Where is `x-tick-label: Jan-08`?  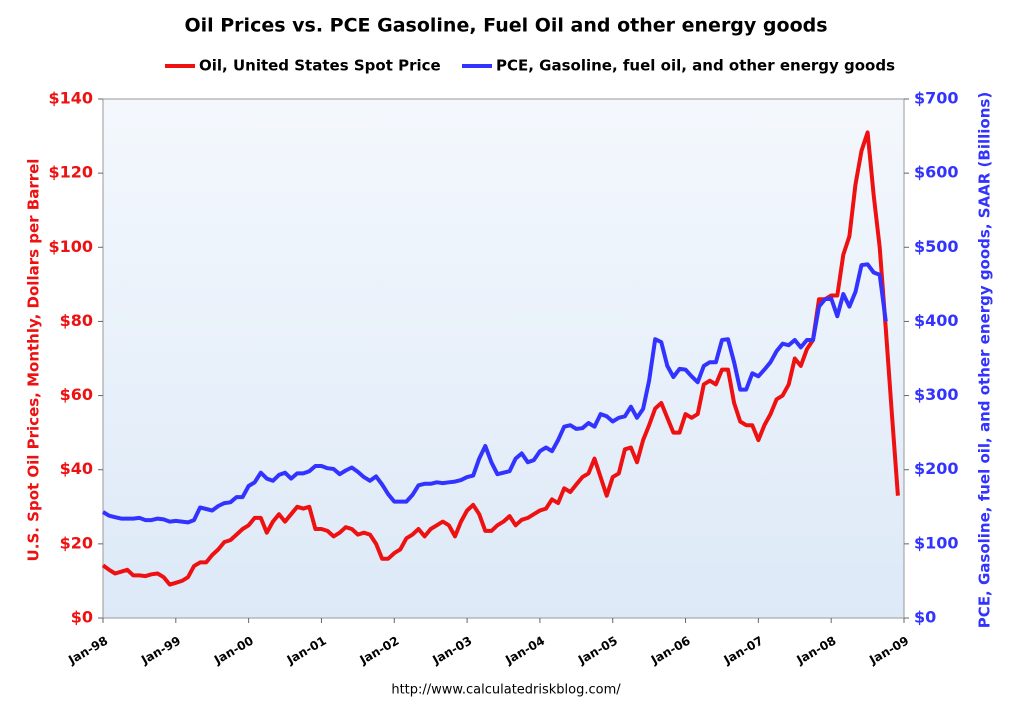
x-tick-label: Jan-08 is located at coordinates (816, 651).